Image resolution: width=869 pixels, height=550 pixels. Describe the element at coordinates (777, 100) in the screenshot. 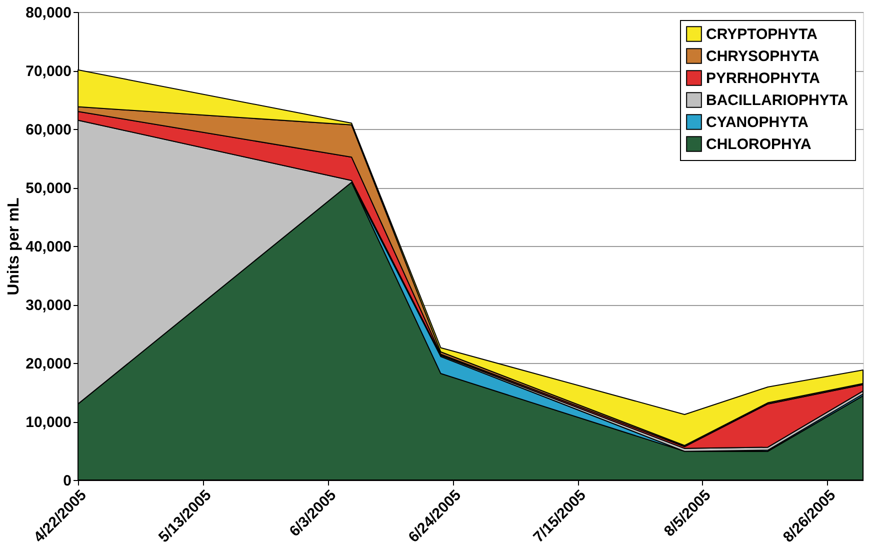

I see `legend-label: BACILLARIOPHYTA` at that location.